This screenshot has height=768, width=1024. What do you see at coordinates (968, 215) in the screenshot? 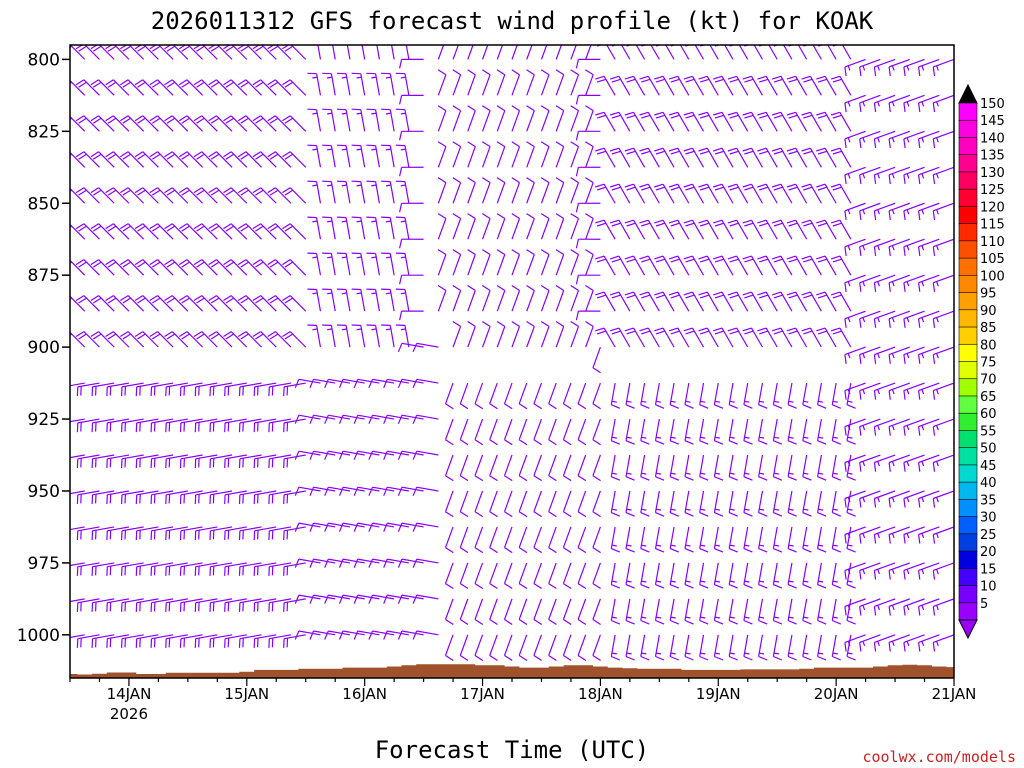
I see `colorbar-segment` at bounding box center [968, 215].